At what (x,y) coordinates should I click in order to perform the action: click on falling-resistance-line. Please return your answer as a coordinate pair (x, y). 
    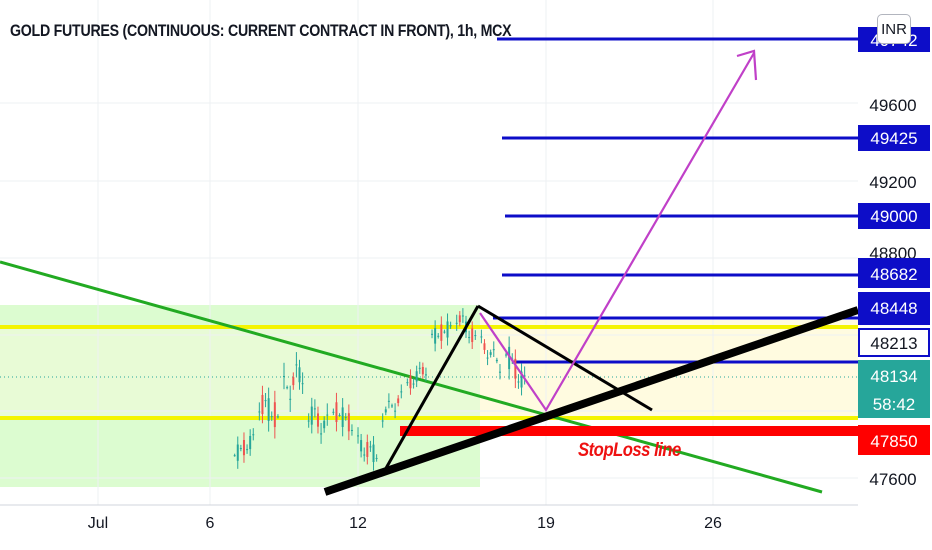
    Looking at the image, I should click on (565, 358).